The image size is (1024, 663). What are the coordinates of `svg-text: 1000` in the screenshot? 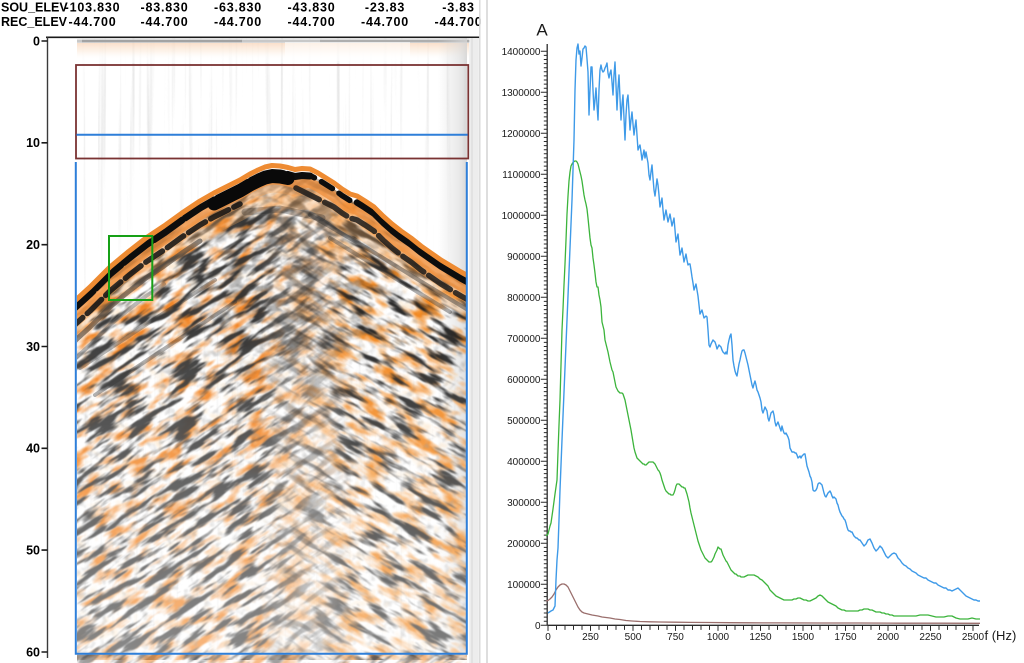 It's located at (718, 637).